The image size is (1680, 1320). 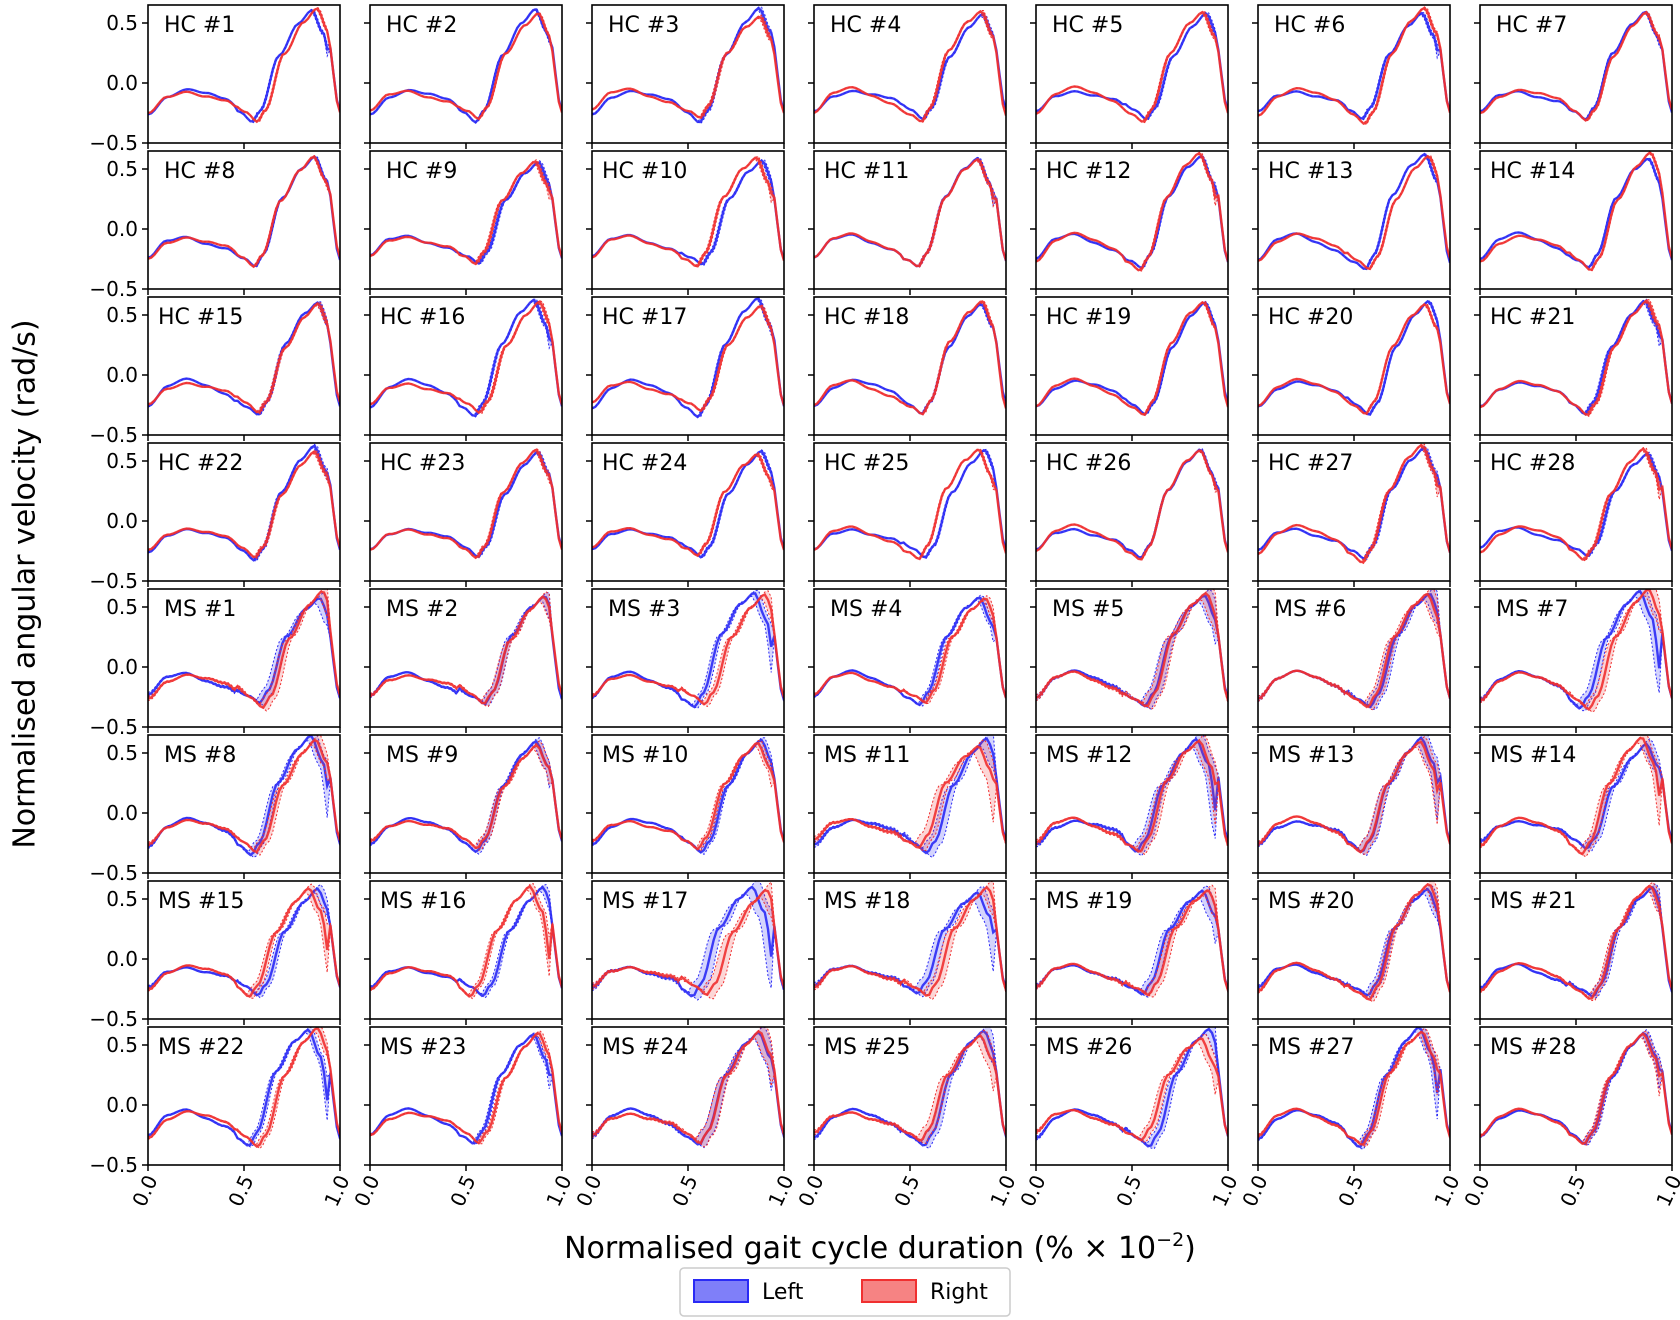 I want to click on panel: MS #28 0.0 0.5 1.0, so click(x=1569, y=1118).